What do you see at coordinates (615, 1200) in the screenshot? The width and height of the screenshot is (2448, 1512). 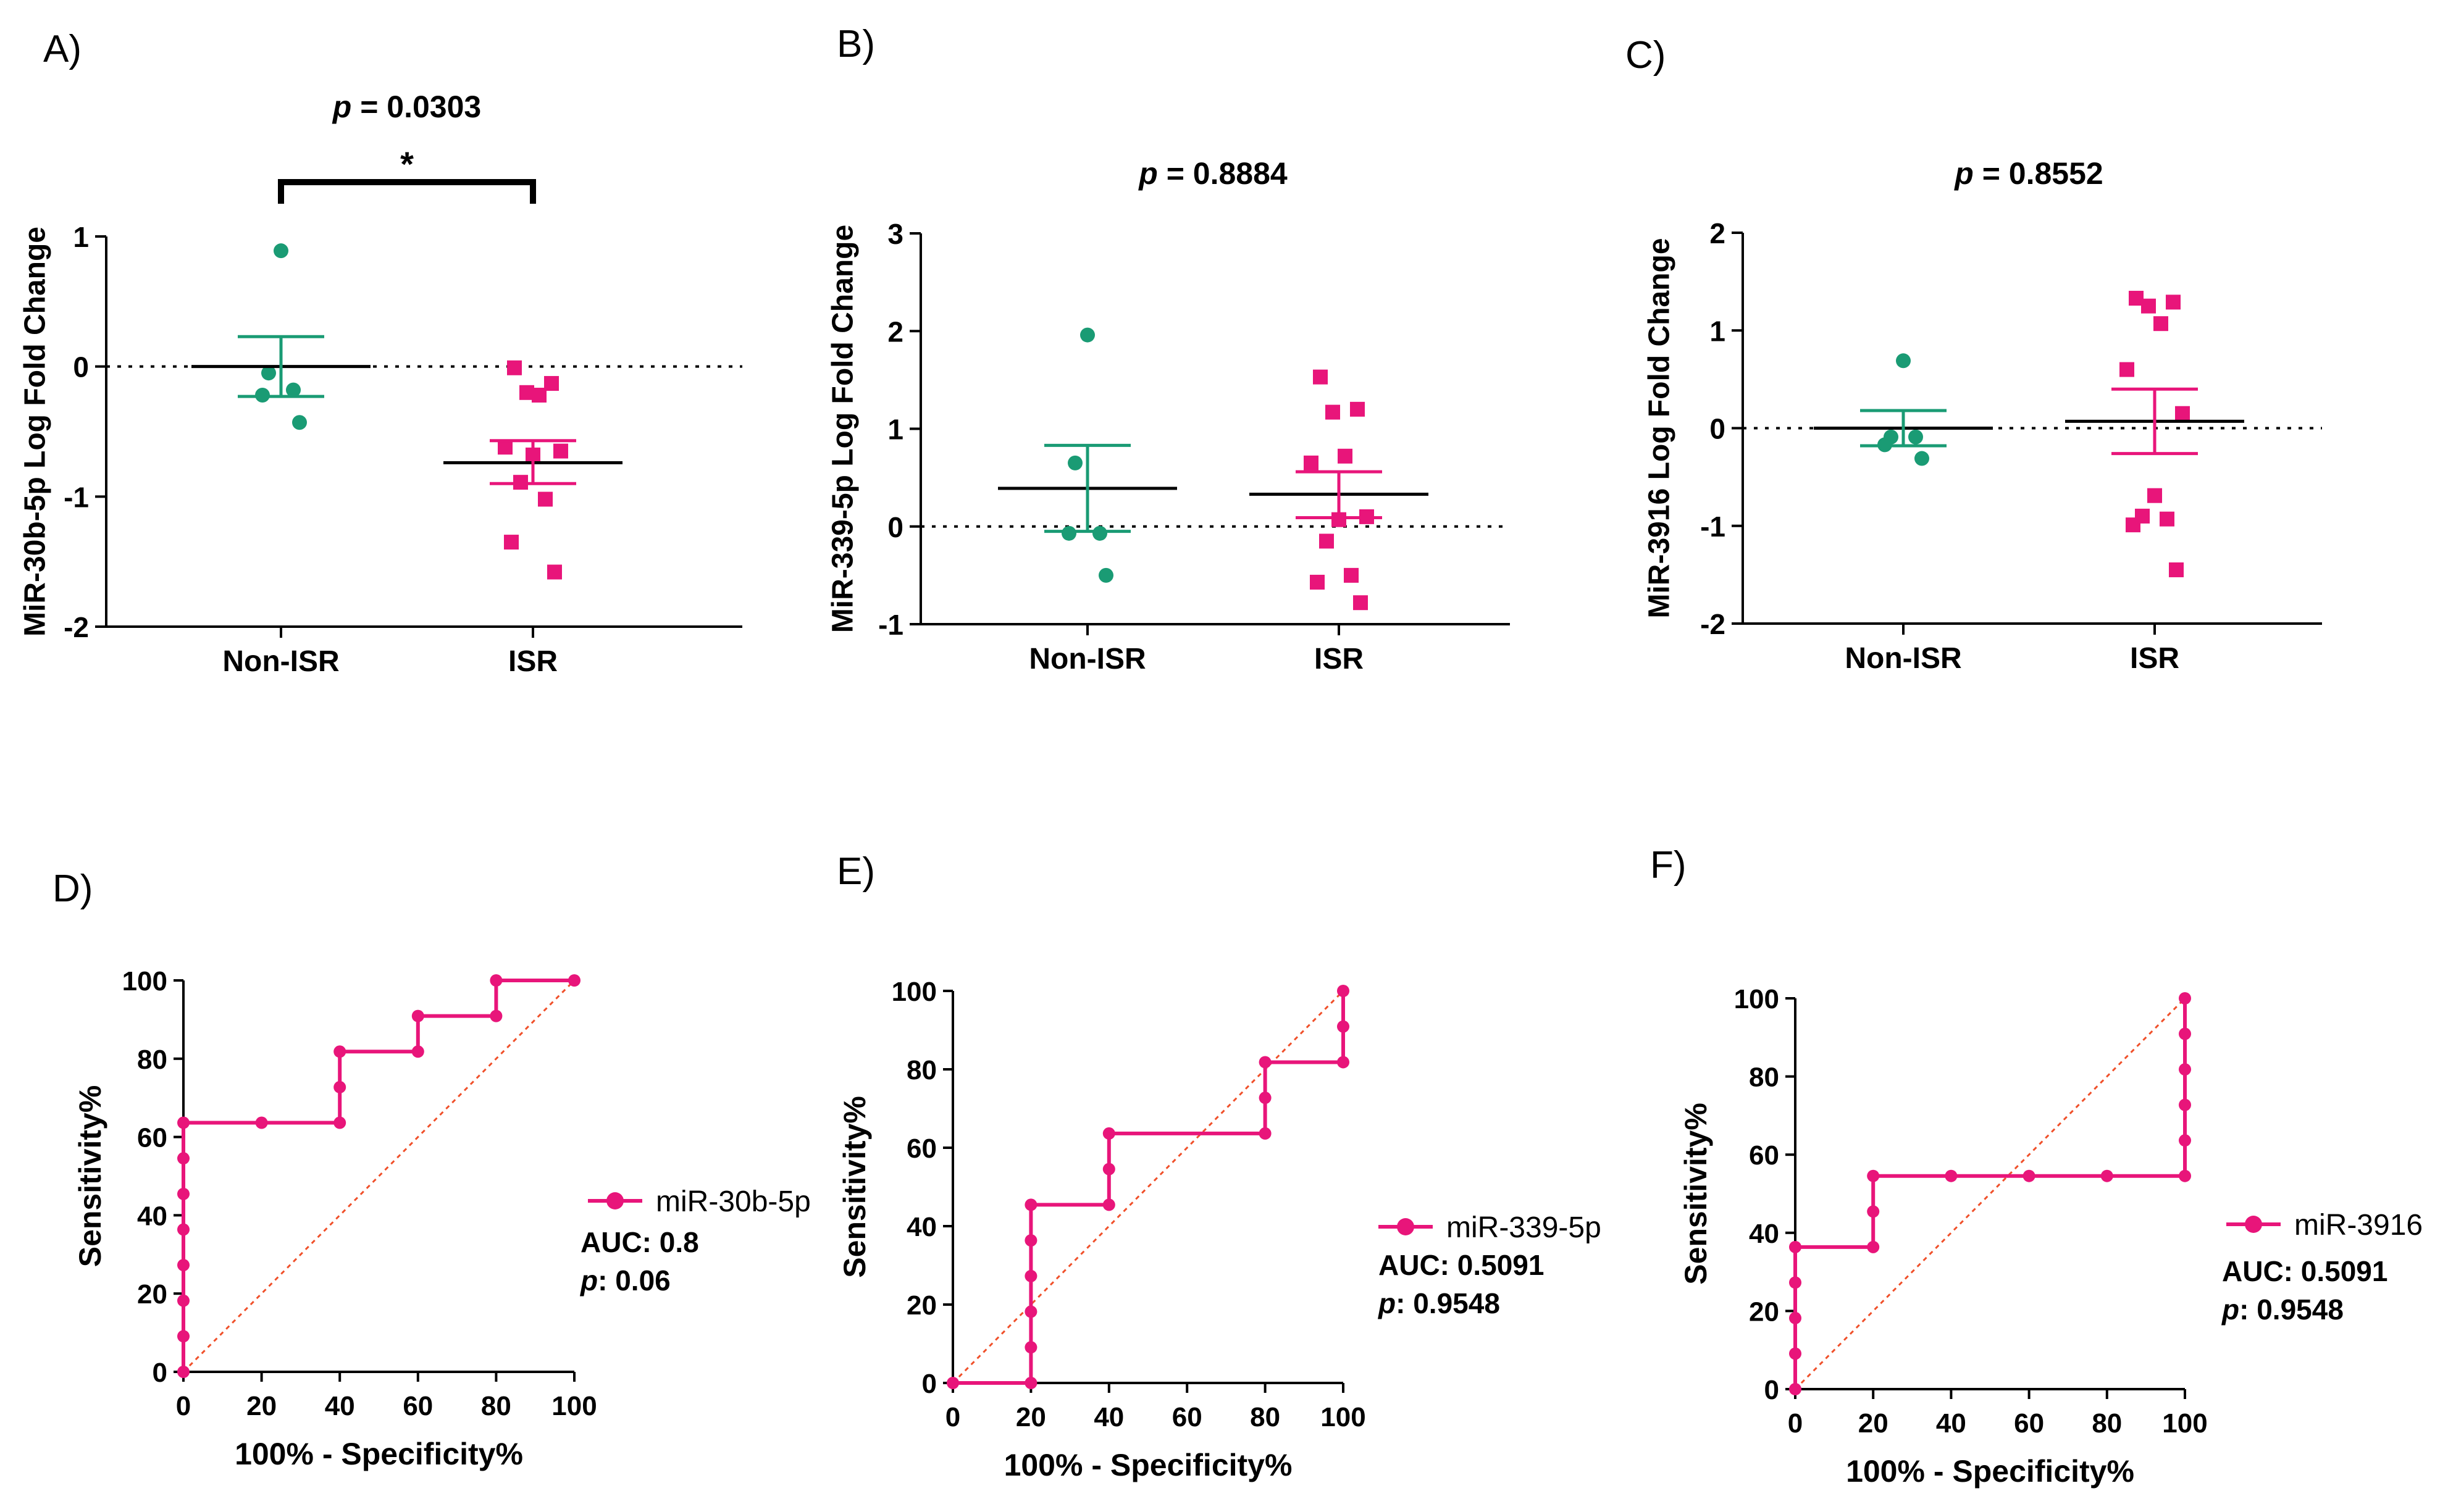 I see `legend-marker` at bounding box center [615, 1200].